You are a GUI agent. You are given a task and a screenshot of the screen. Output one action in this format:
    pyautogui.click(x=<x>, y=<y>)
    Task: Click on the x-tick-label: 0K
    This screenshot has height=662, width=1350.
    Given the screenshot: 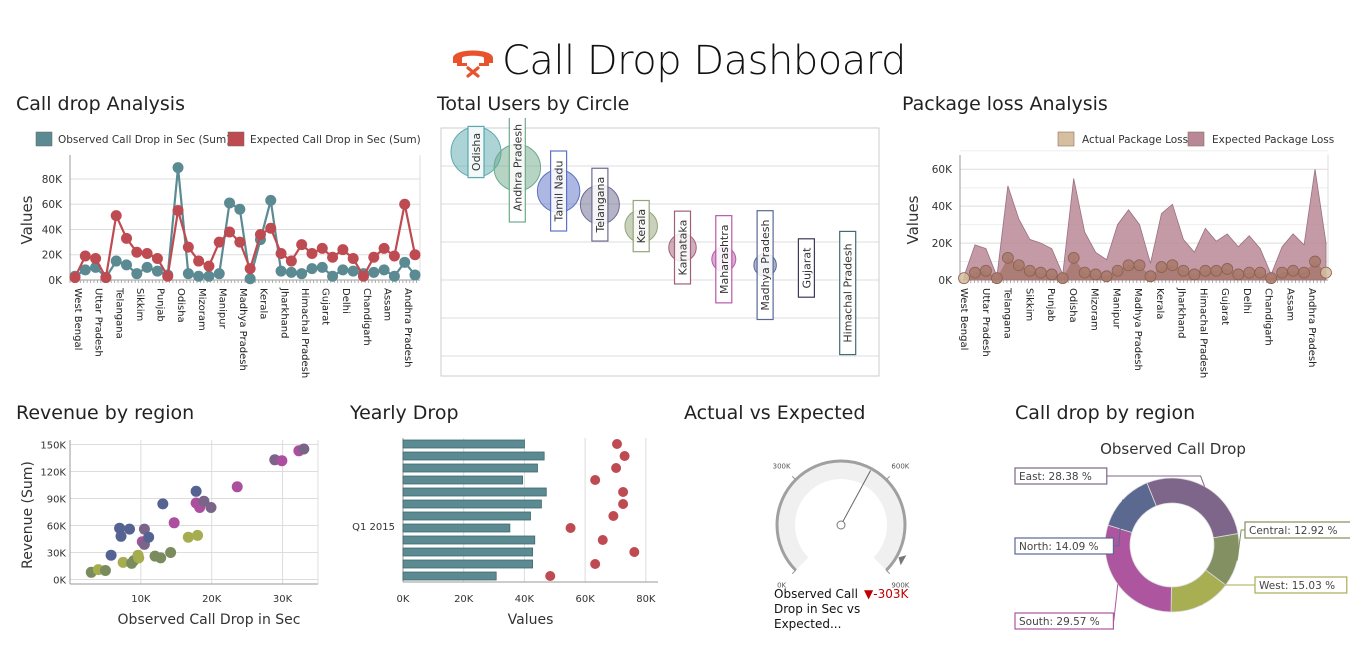 What is the action you would take?
    pyautogui.click(x=403, y=599)
    